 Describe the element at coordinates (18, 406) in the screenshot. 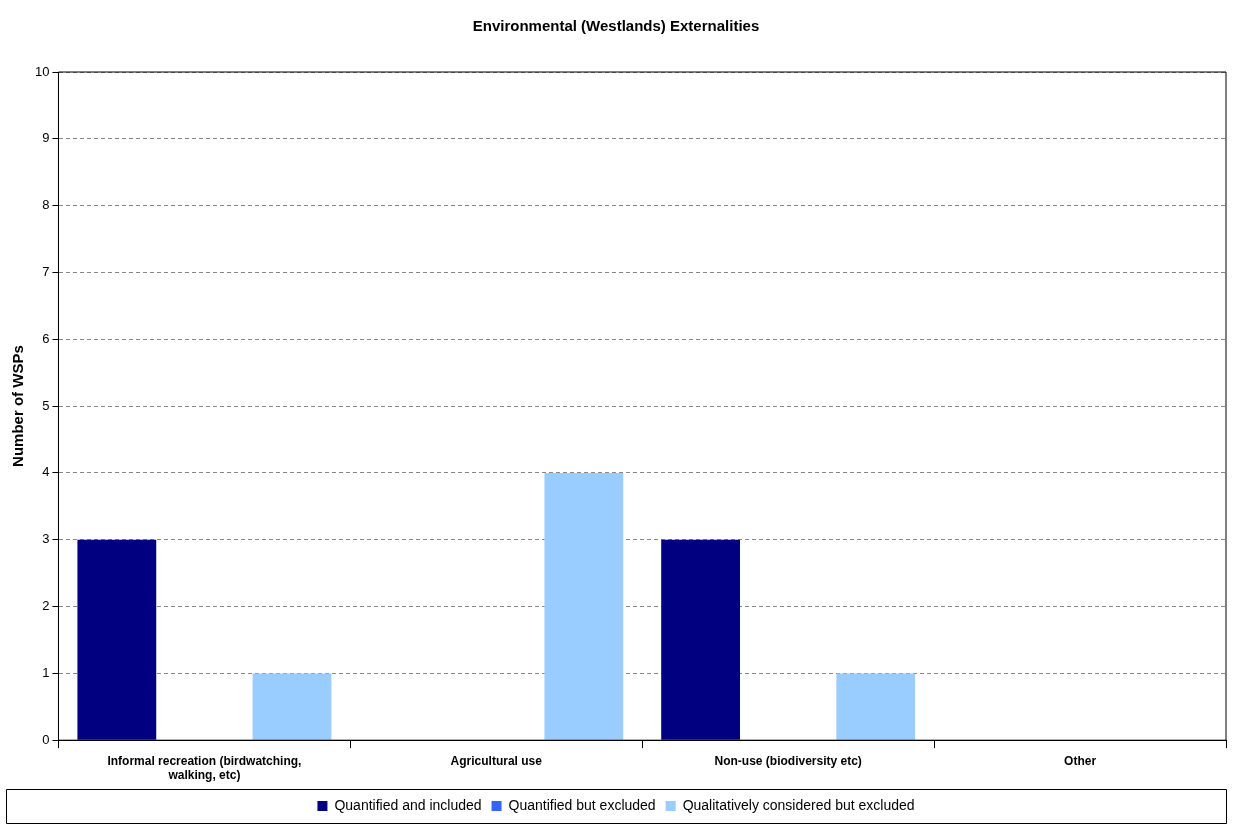

I see `y-axis-title: Number of WSPs` at that location.